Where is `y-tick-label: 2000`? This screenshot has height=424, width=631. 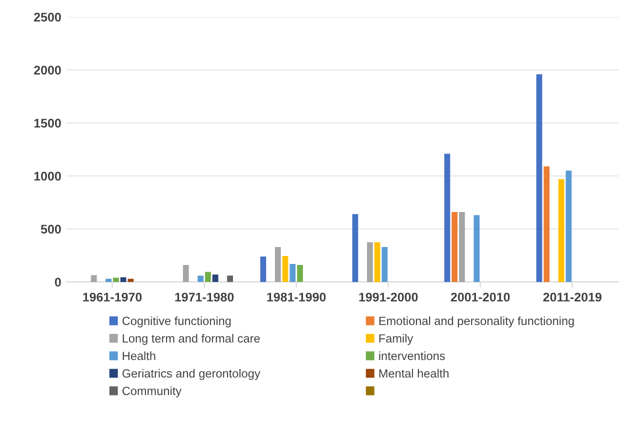 y-tick-label: 2000 is located at coordinates (47, 70).